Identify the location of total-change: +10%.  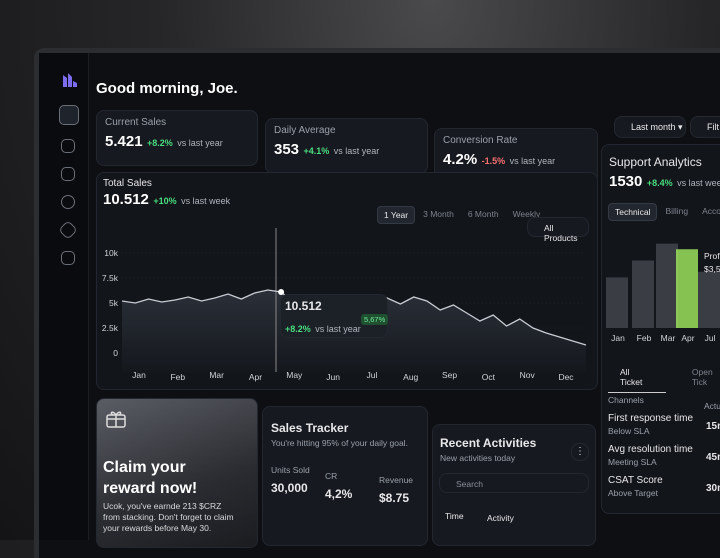
(165, 201).